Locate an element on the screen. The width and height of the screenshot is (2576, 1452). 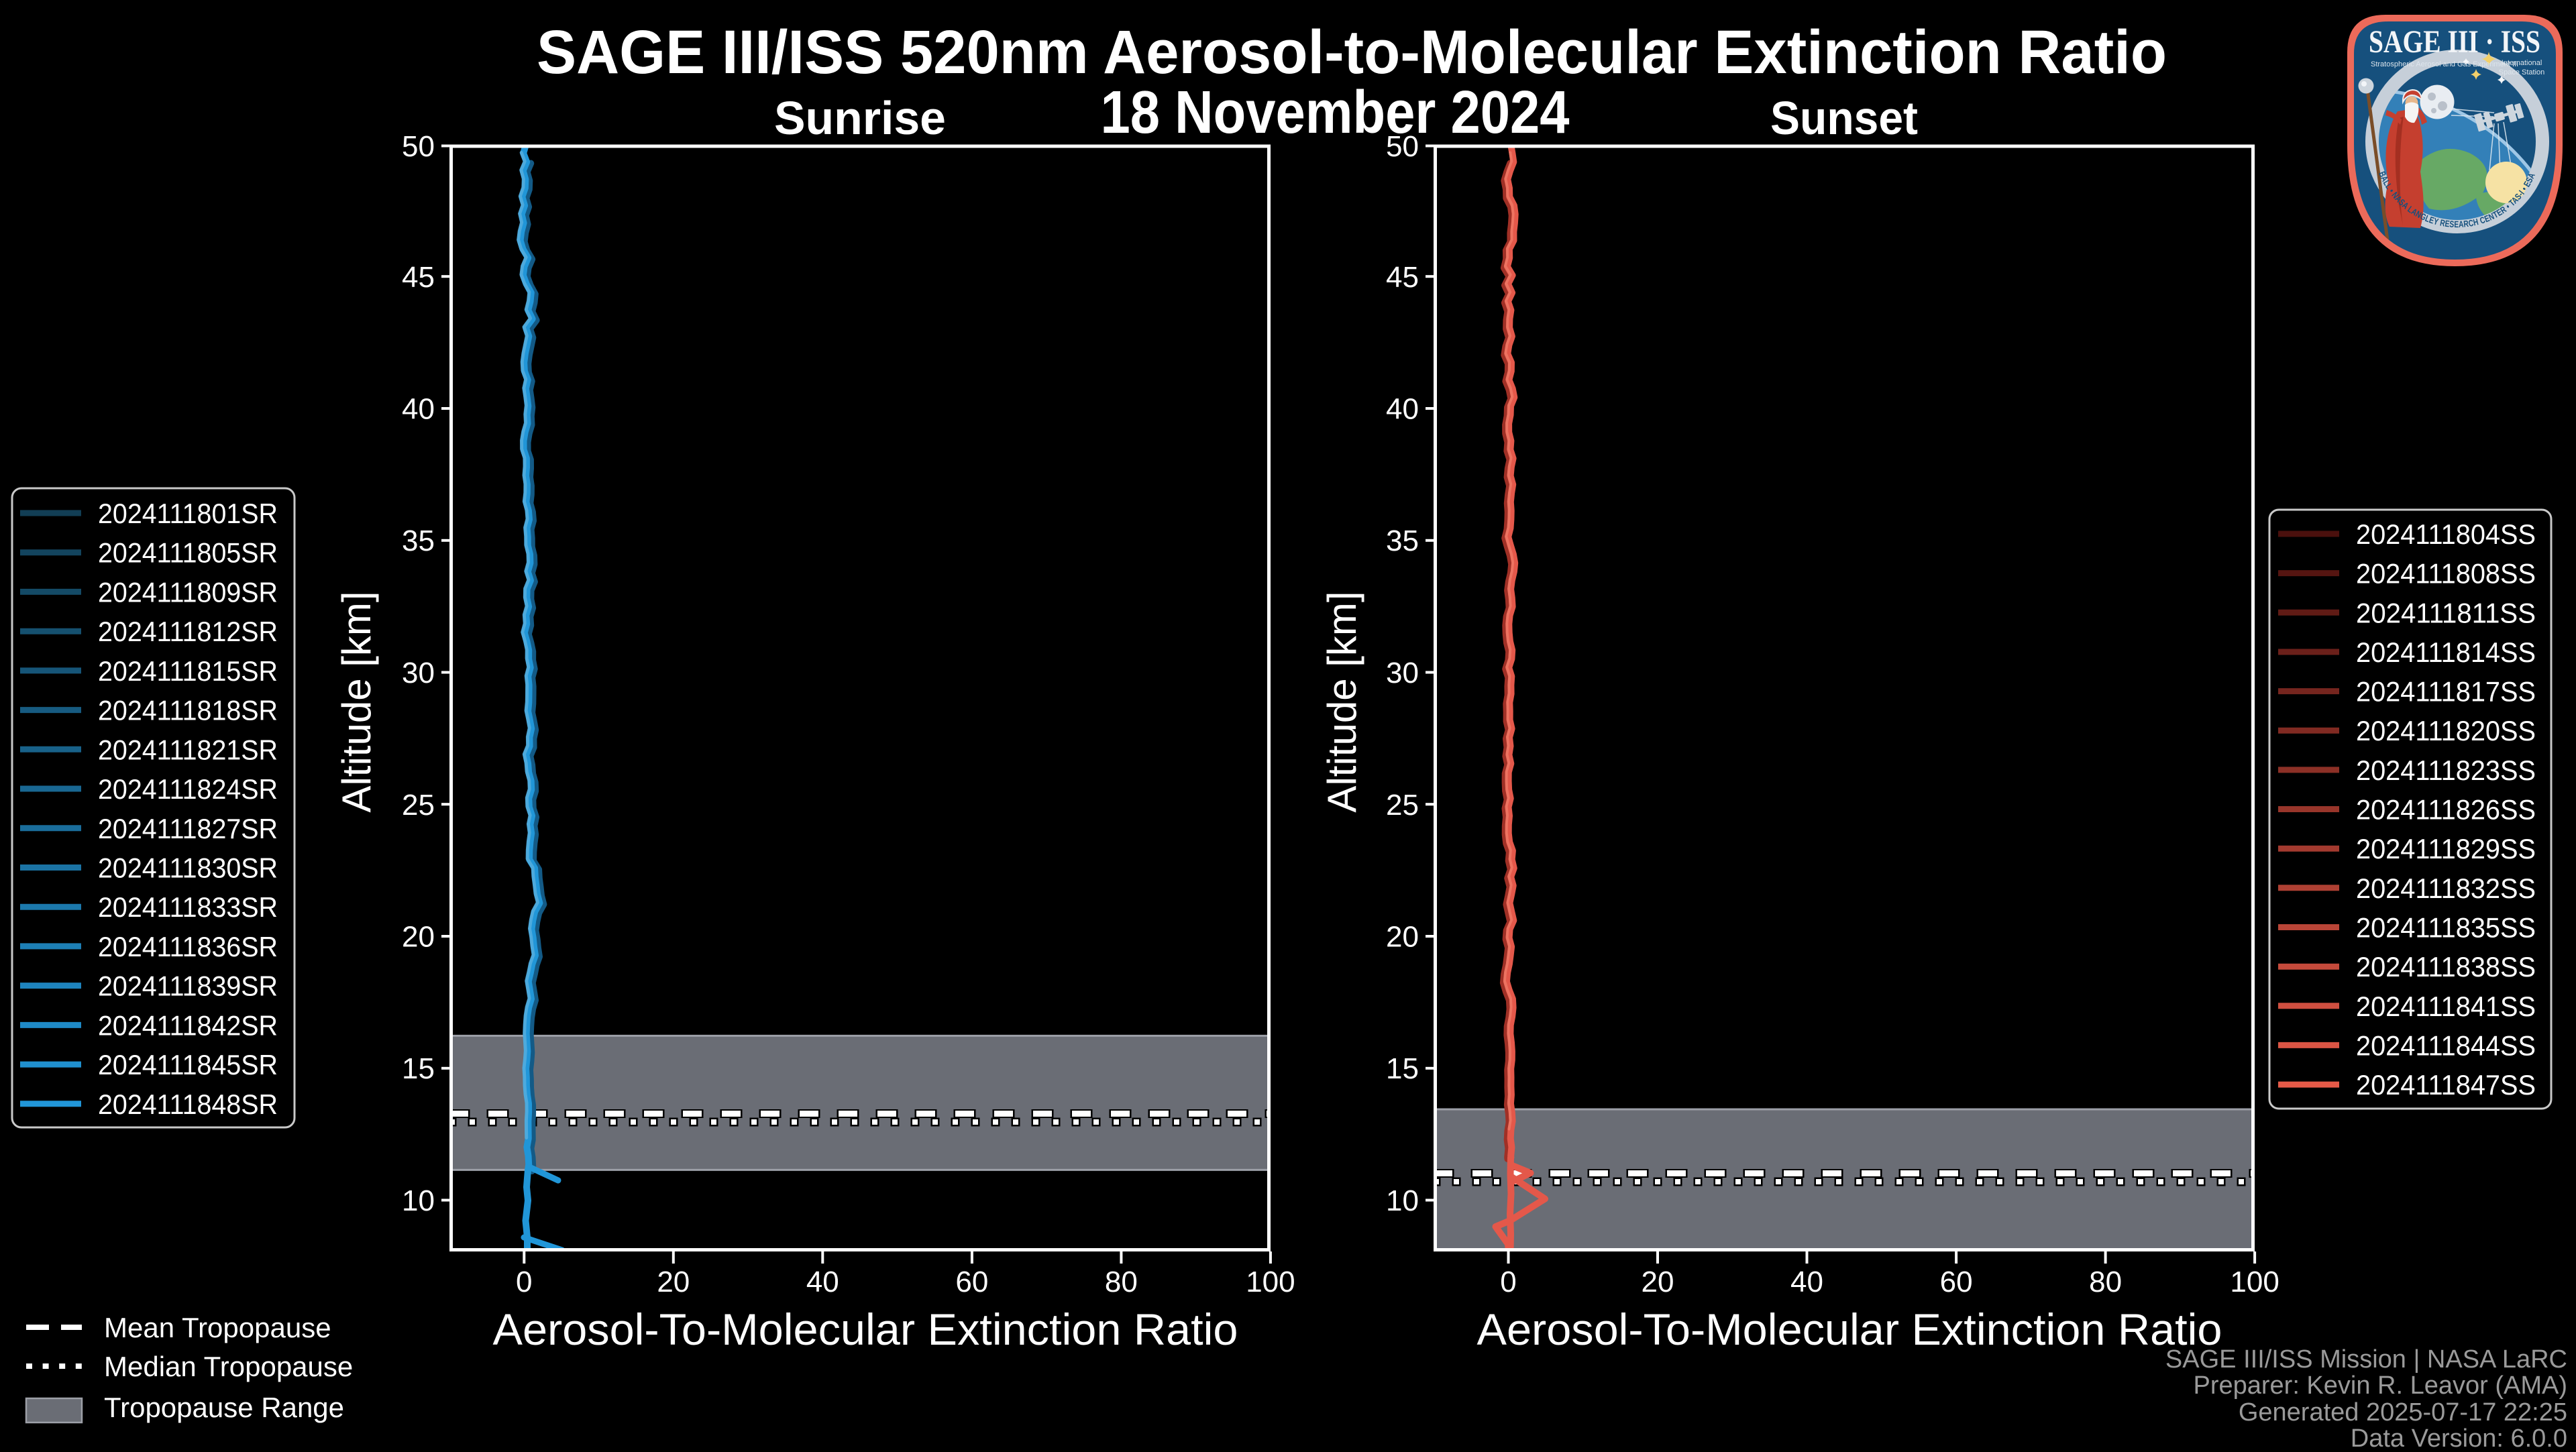
svg-text: 2024111811SS is located at coordinates (2446, 612).